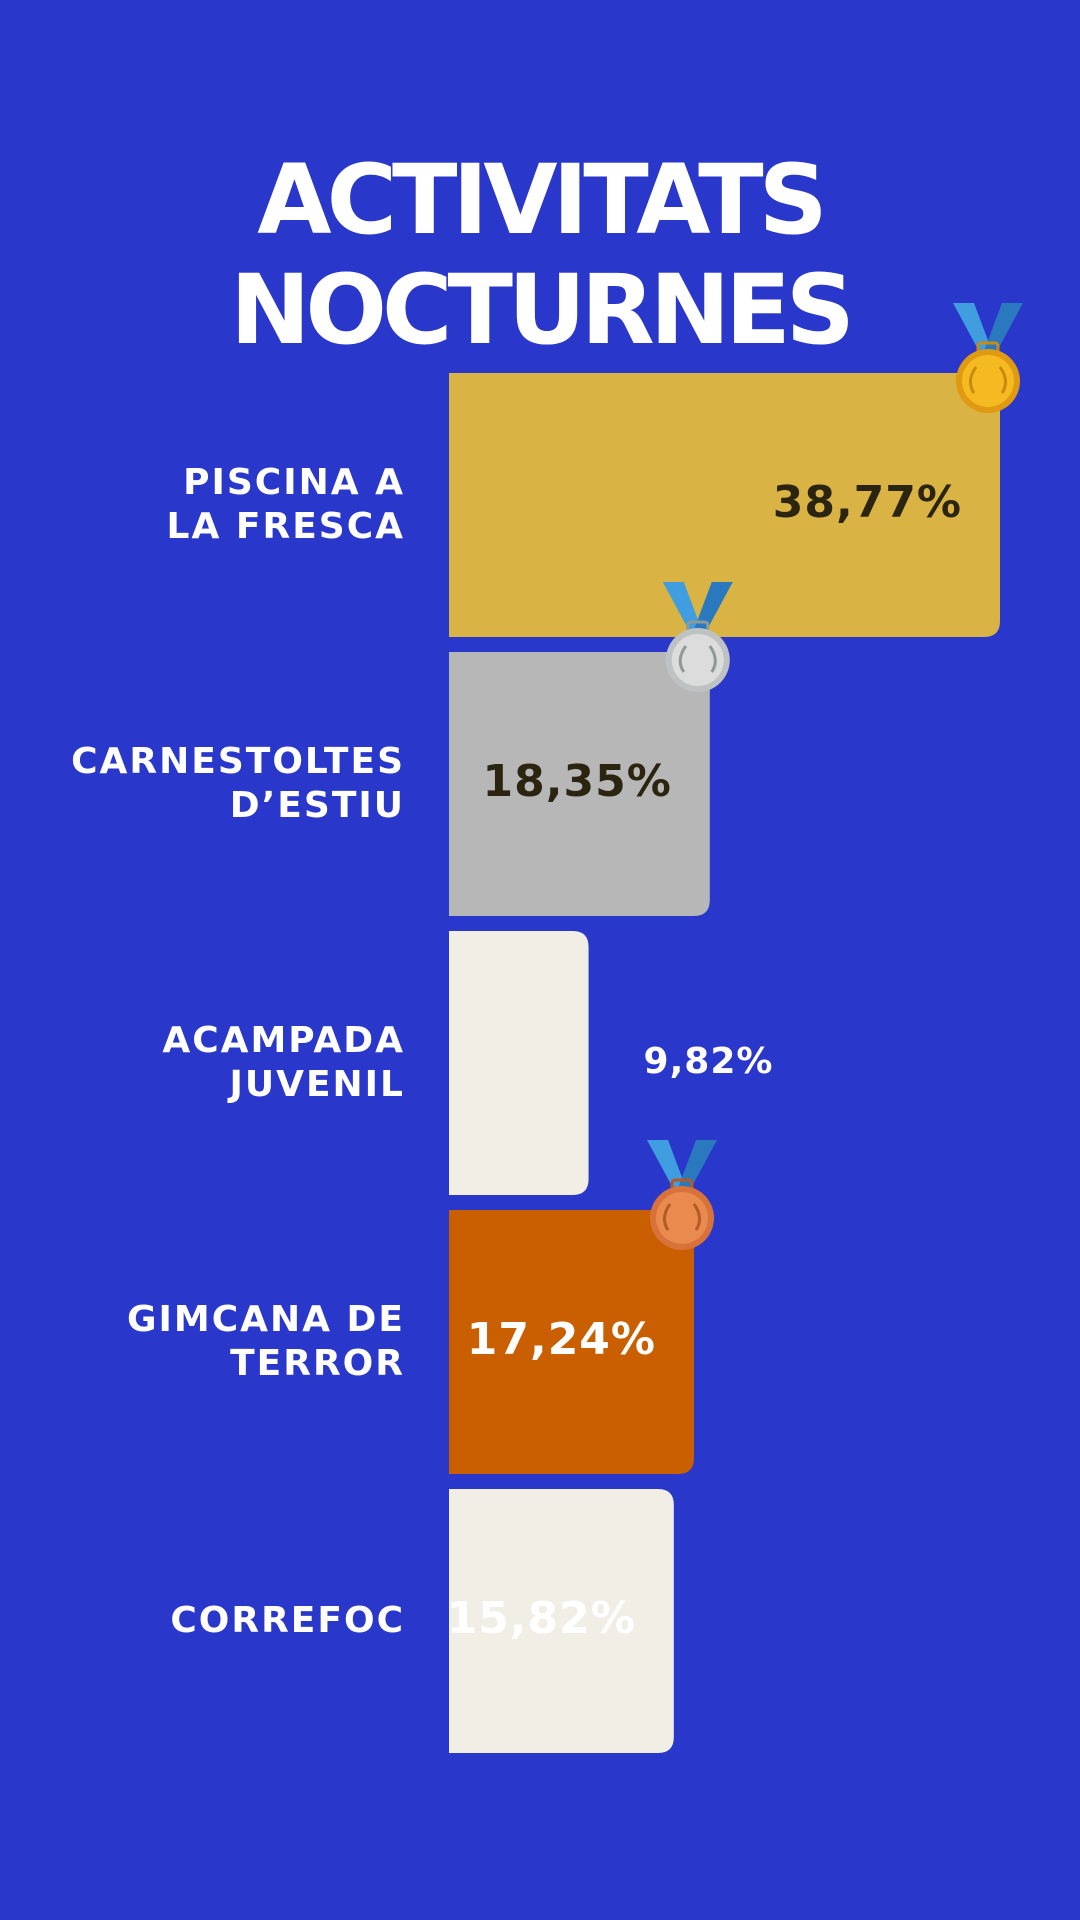 The height and width of the screenshot is (1920, 1080). I want to click on category-label-1: CARNESTOLTES D’ESTIU, so click(238, 783).